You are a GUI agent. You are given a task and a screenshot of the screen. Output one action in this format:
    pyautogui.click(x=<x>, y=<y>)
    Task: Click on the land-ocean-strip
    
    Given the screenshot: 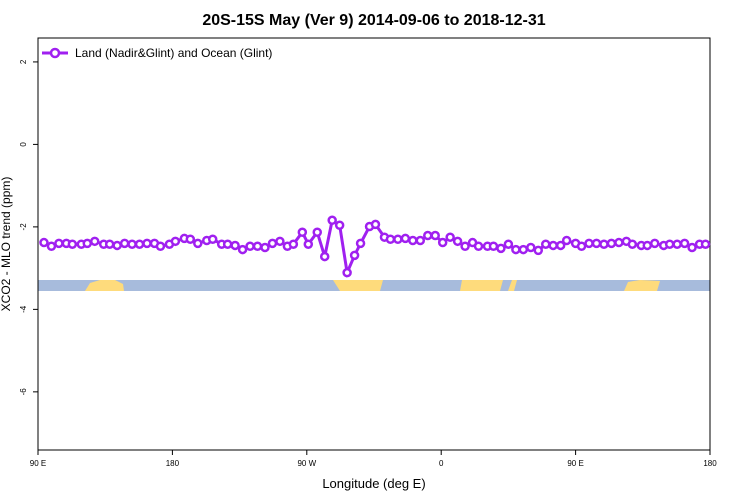 What is the action you would take?
    pyautogui.click(x=374, y=285)
    